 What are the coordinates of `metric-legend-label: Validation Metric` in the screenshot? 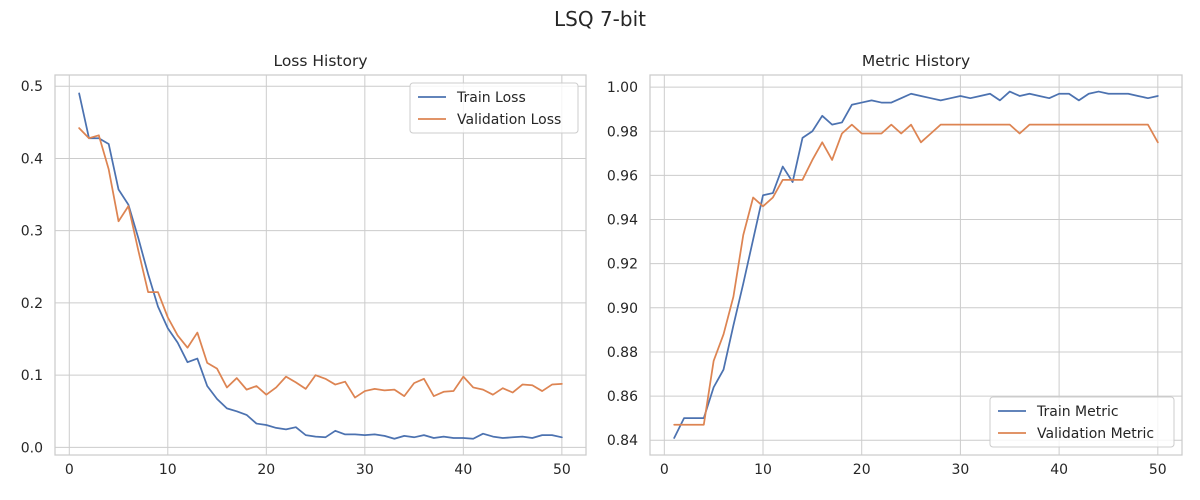 It's located at (1095, 434).